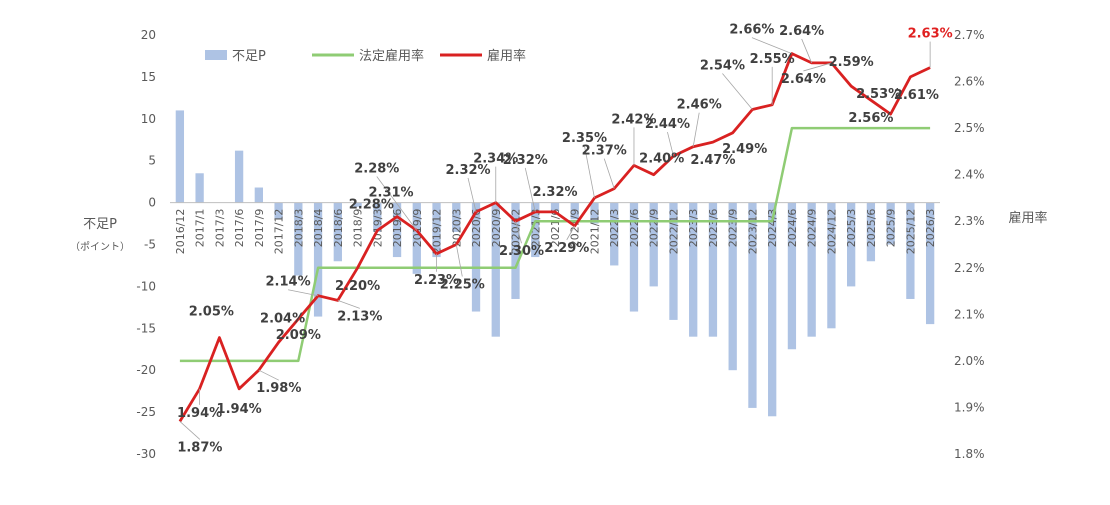 The width and height of the screenshot is (1110, 505). What do you see at coordinates (390, 193) in the screenshot?
I see `data-label-2019/6: 2.31%` at bounding box center [390, 193].